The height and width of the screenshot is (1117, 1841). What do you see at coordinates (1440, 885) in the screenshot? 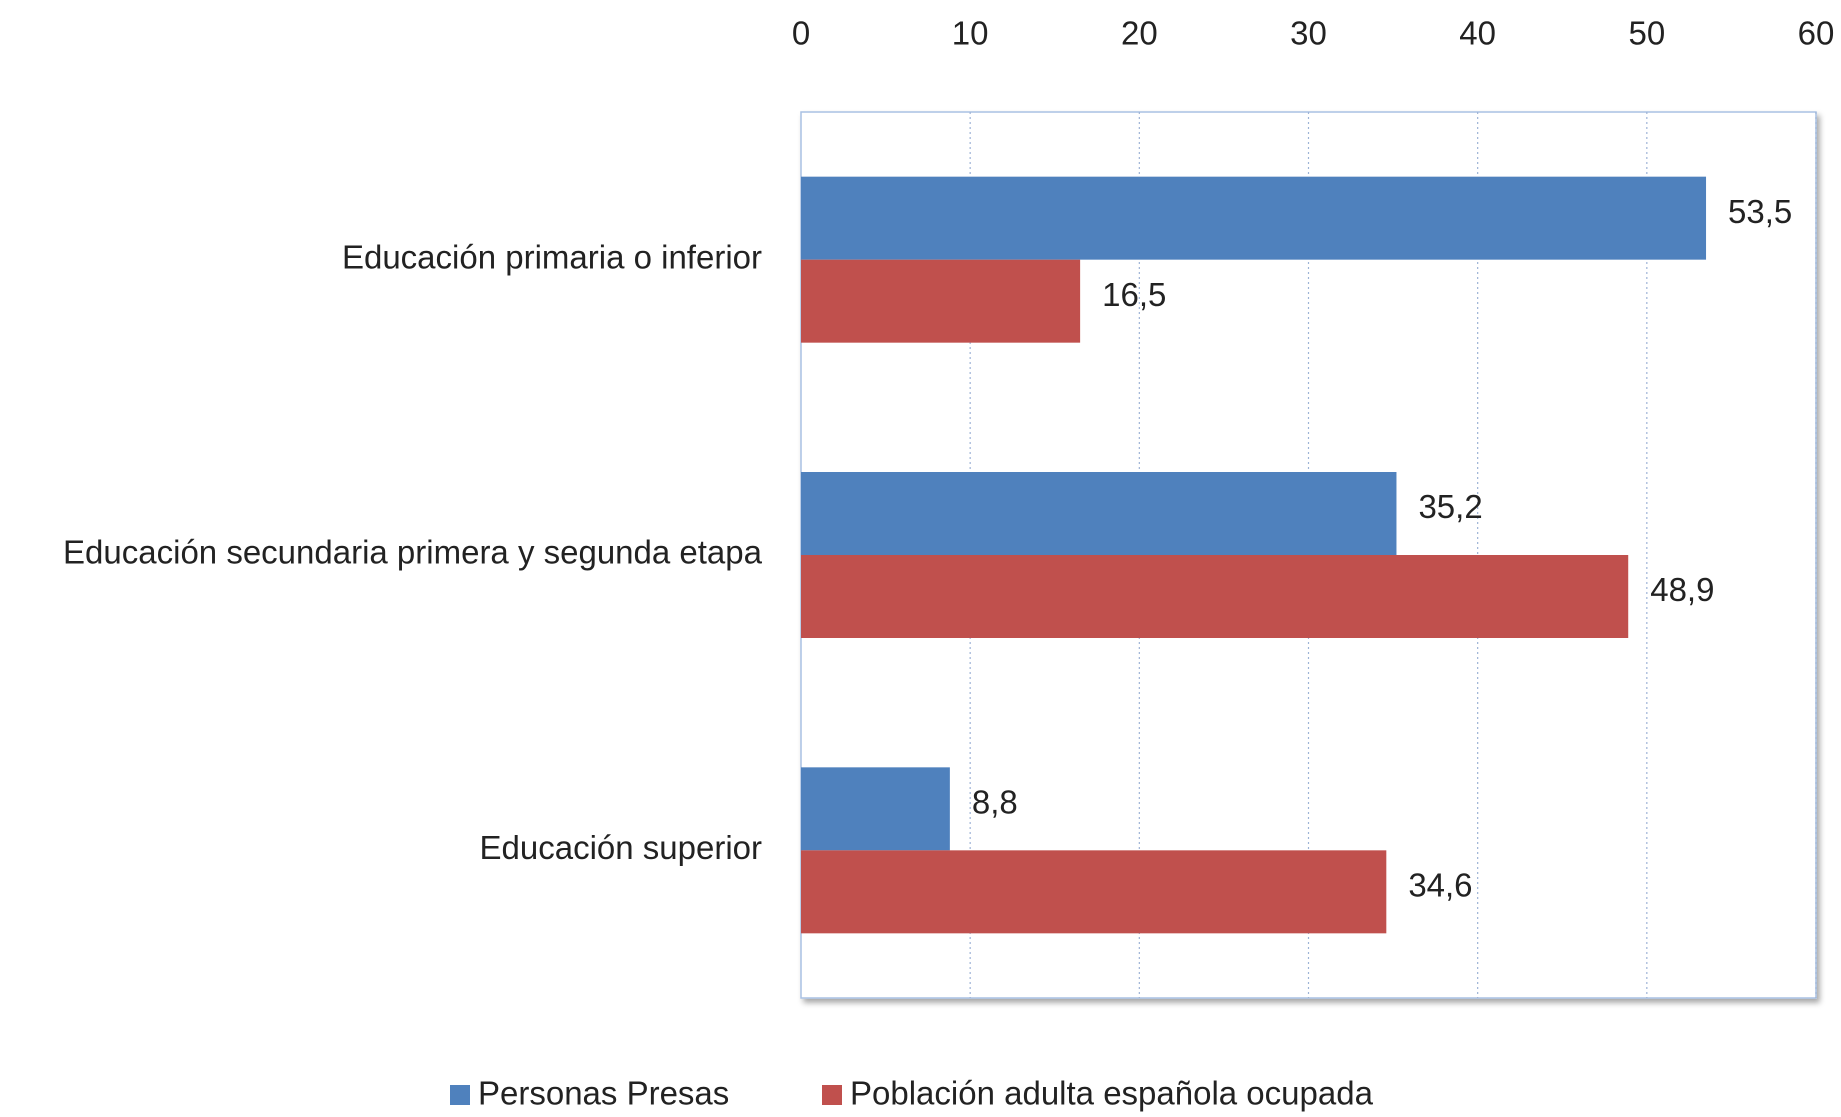
I see `data-label: 34,6` at bounding box center [1440, 885].